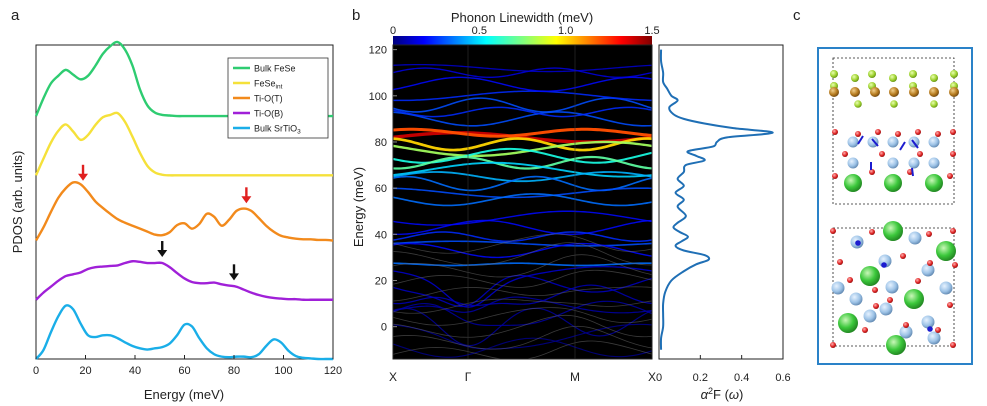  I want to click on colorbar-tick-label-2: 1.0, so click(565, 31).